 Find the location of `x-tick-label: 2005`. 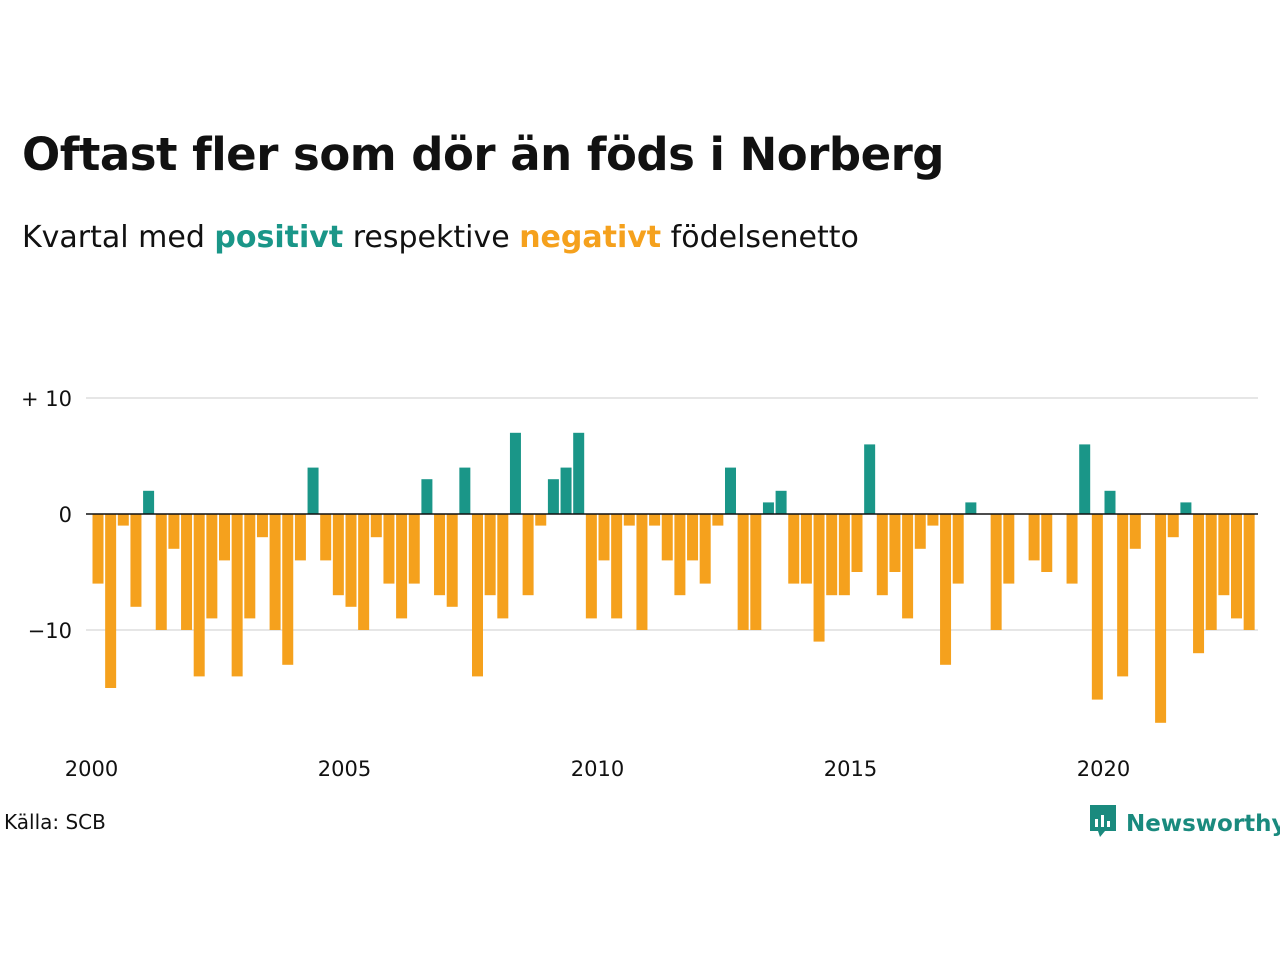

x-tick-label: 2005 is located at coordinates (344, 769).